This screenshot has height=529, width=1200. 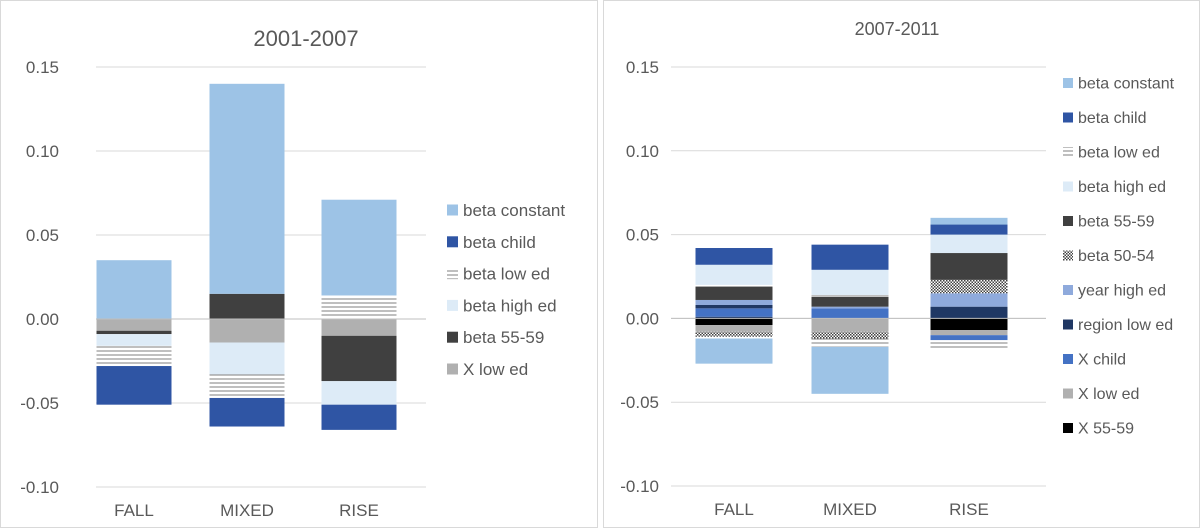 I want to click on legend-label-beta-constant: beta constant, so click(x=1126, y=84).